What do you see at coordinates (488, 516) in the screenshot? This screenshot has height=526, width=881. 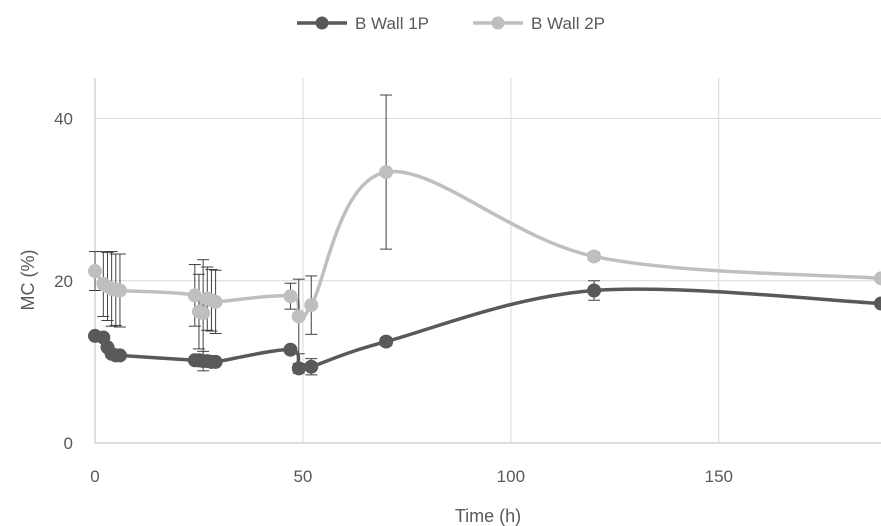 I see `x-axis-title: Time (h)` at bounding box center [488, 516].